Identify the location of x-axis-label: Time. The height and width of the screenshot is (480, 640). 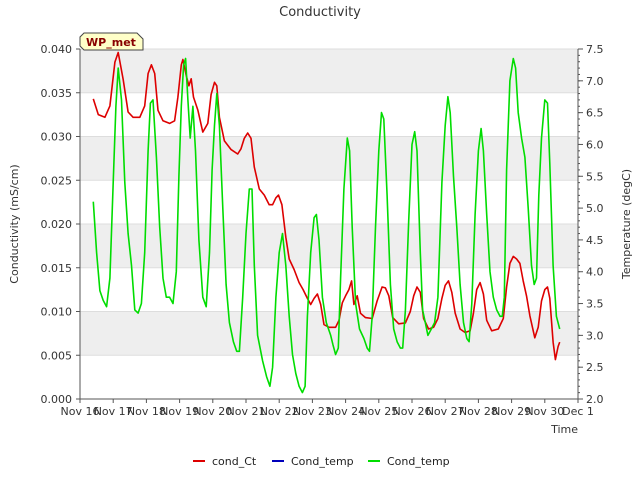
(564, 429).